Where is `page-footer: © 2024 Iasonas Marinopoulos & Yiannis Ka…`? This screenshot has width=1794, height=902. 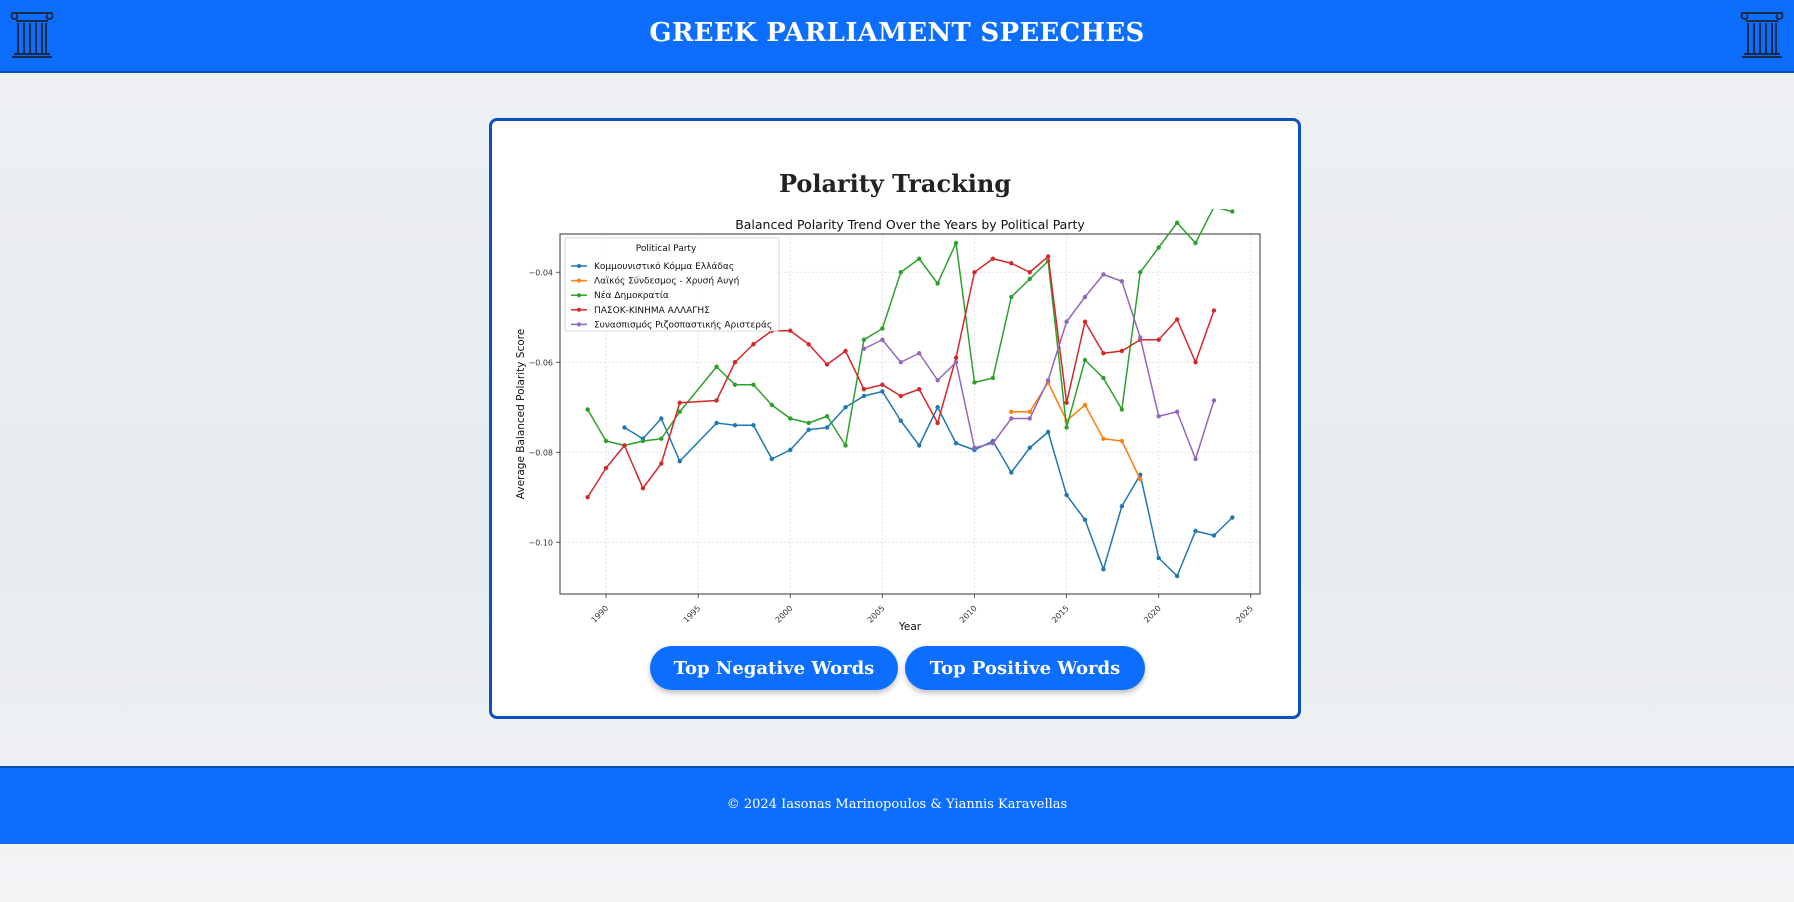 page-footer: © 2024 Iasonas Marinopoulos & Yiannis Ka… is located at coordinates (897, 805).